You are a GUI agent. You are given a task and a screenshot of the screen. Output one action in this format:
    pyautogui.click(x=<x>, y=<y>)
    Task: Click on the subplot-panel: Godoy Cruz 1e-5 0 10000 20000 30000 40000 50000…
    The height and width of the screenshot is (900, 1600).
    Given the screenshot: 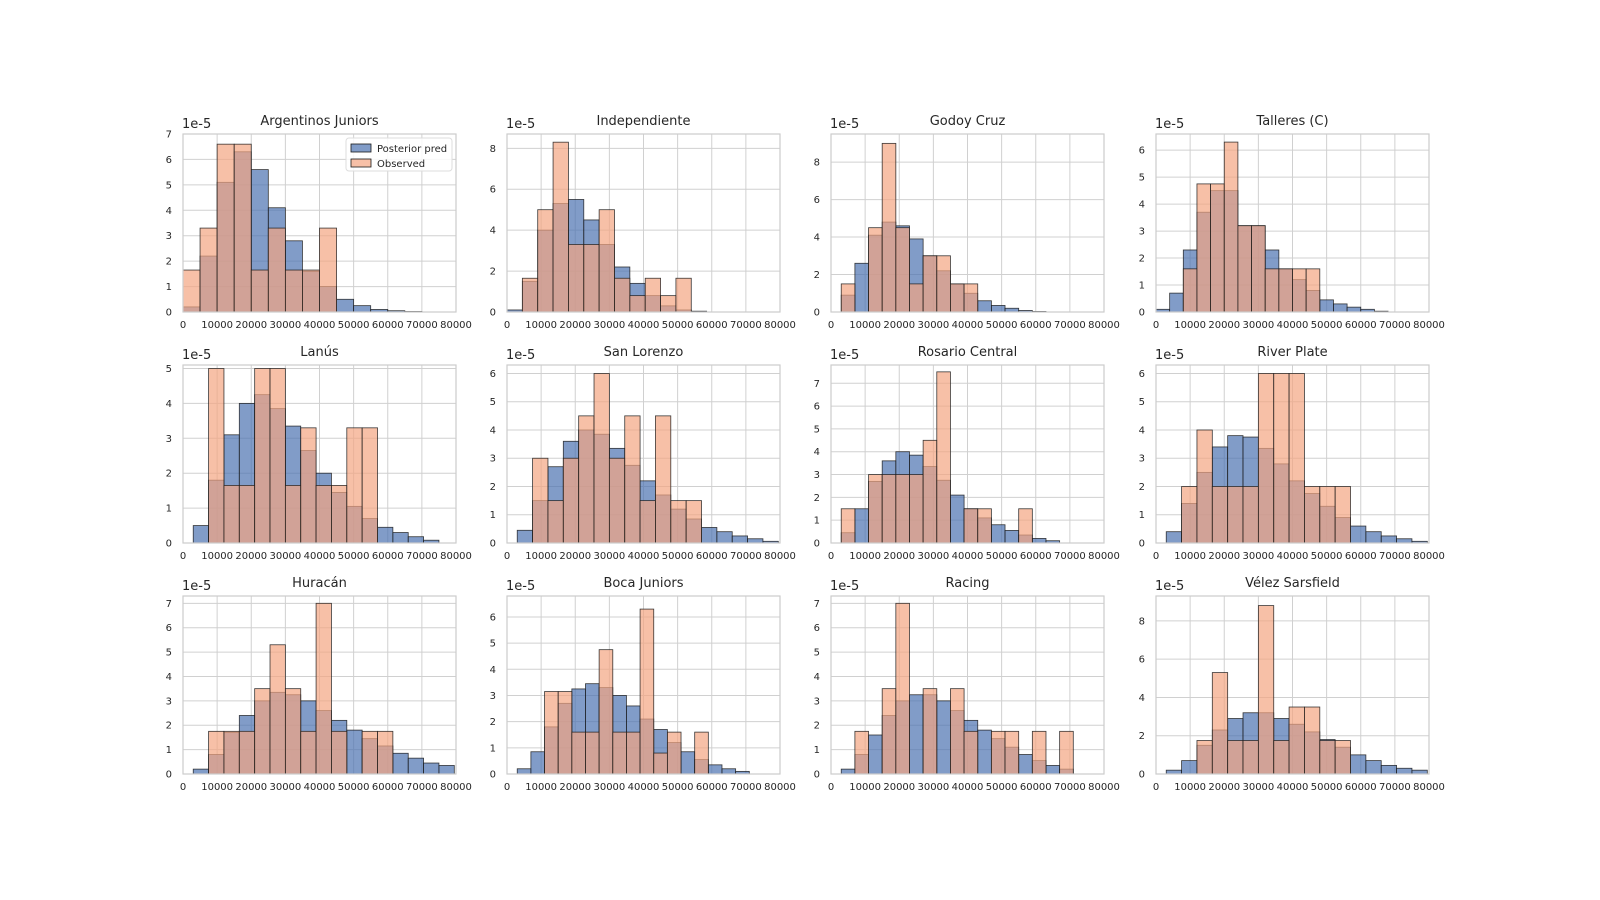 What is the action you would take?
    pyautogui.click(x=967, y=222)
    